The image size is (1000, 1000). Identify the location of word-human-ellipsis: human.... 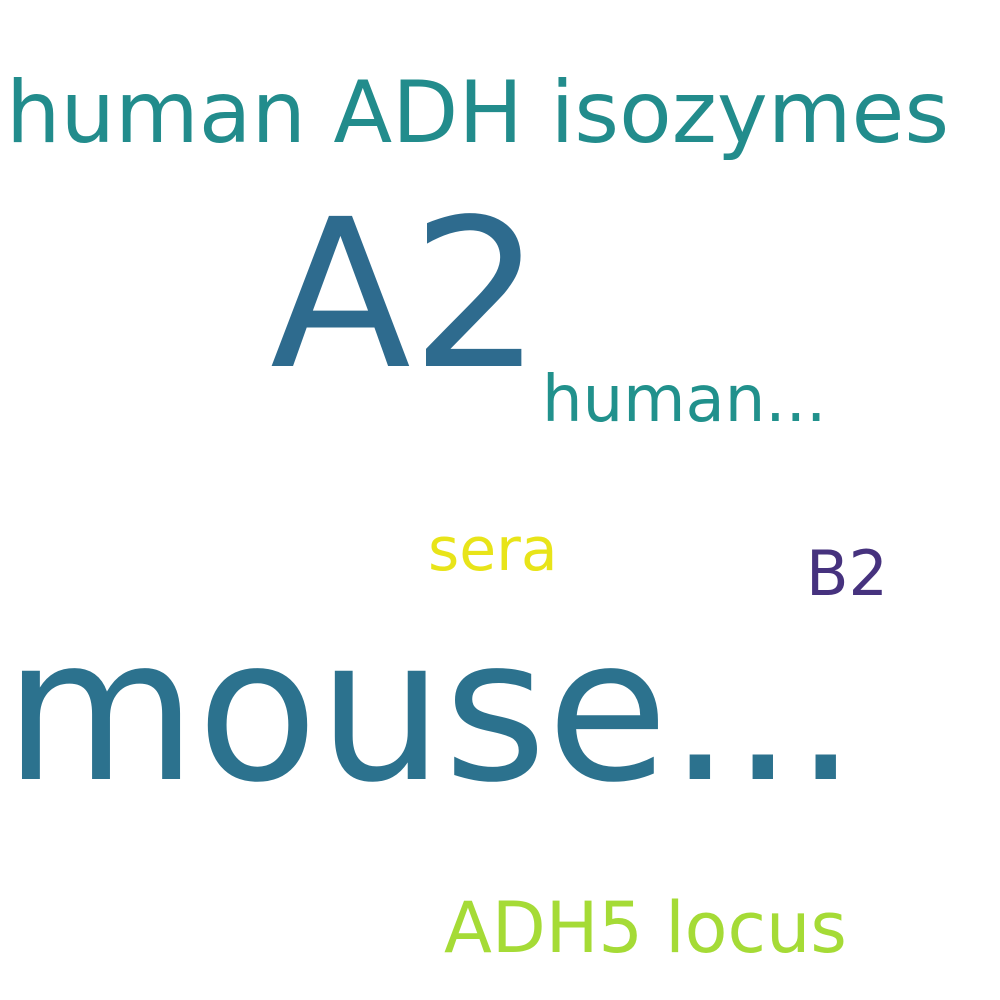
(684, 400).